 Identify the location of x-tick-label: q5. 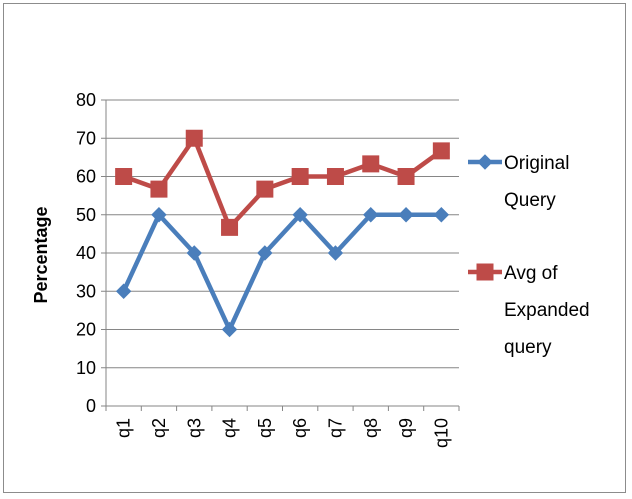
(265, 428).